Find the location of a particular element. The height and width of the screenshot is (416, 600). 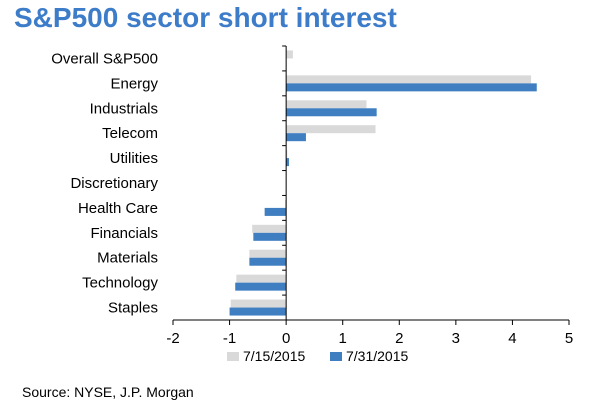

category-label: Health Care is located at coordinates (118, 208).